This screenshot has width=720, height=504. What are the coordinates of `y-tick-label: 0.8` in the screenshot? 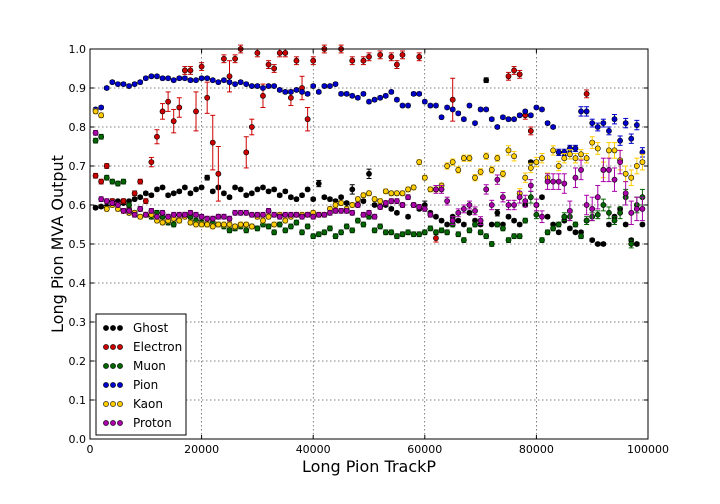 It's located at (78, 127).